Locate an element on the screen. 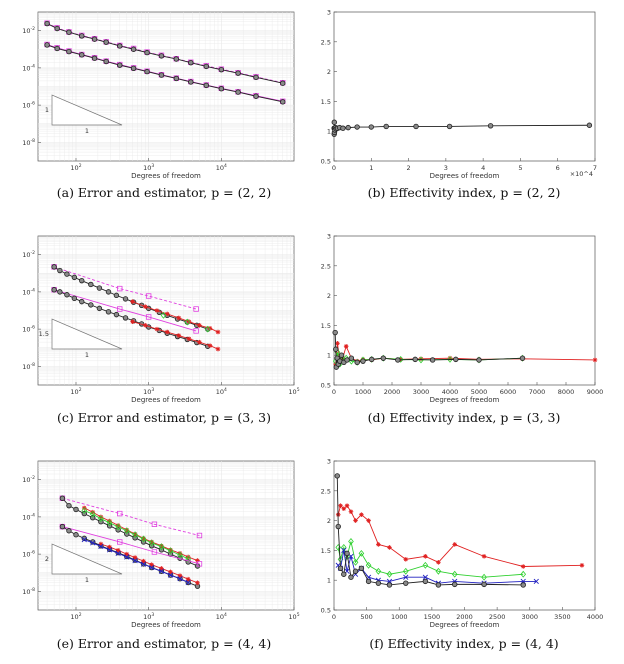 The width and height of the screenshot is (624, 664). y-tick-label: 10⁻⁶ is located at coordinates (28, 554).